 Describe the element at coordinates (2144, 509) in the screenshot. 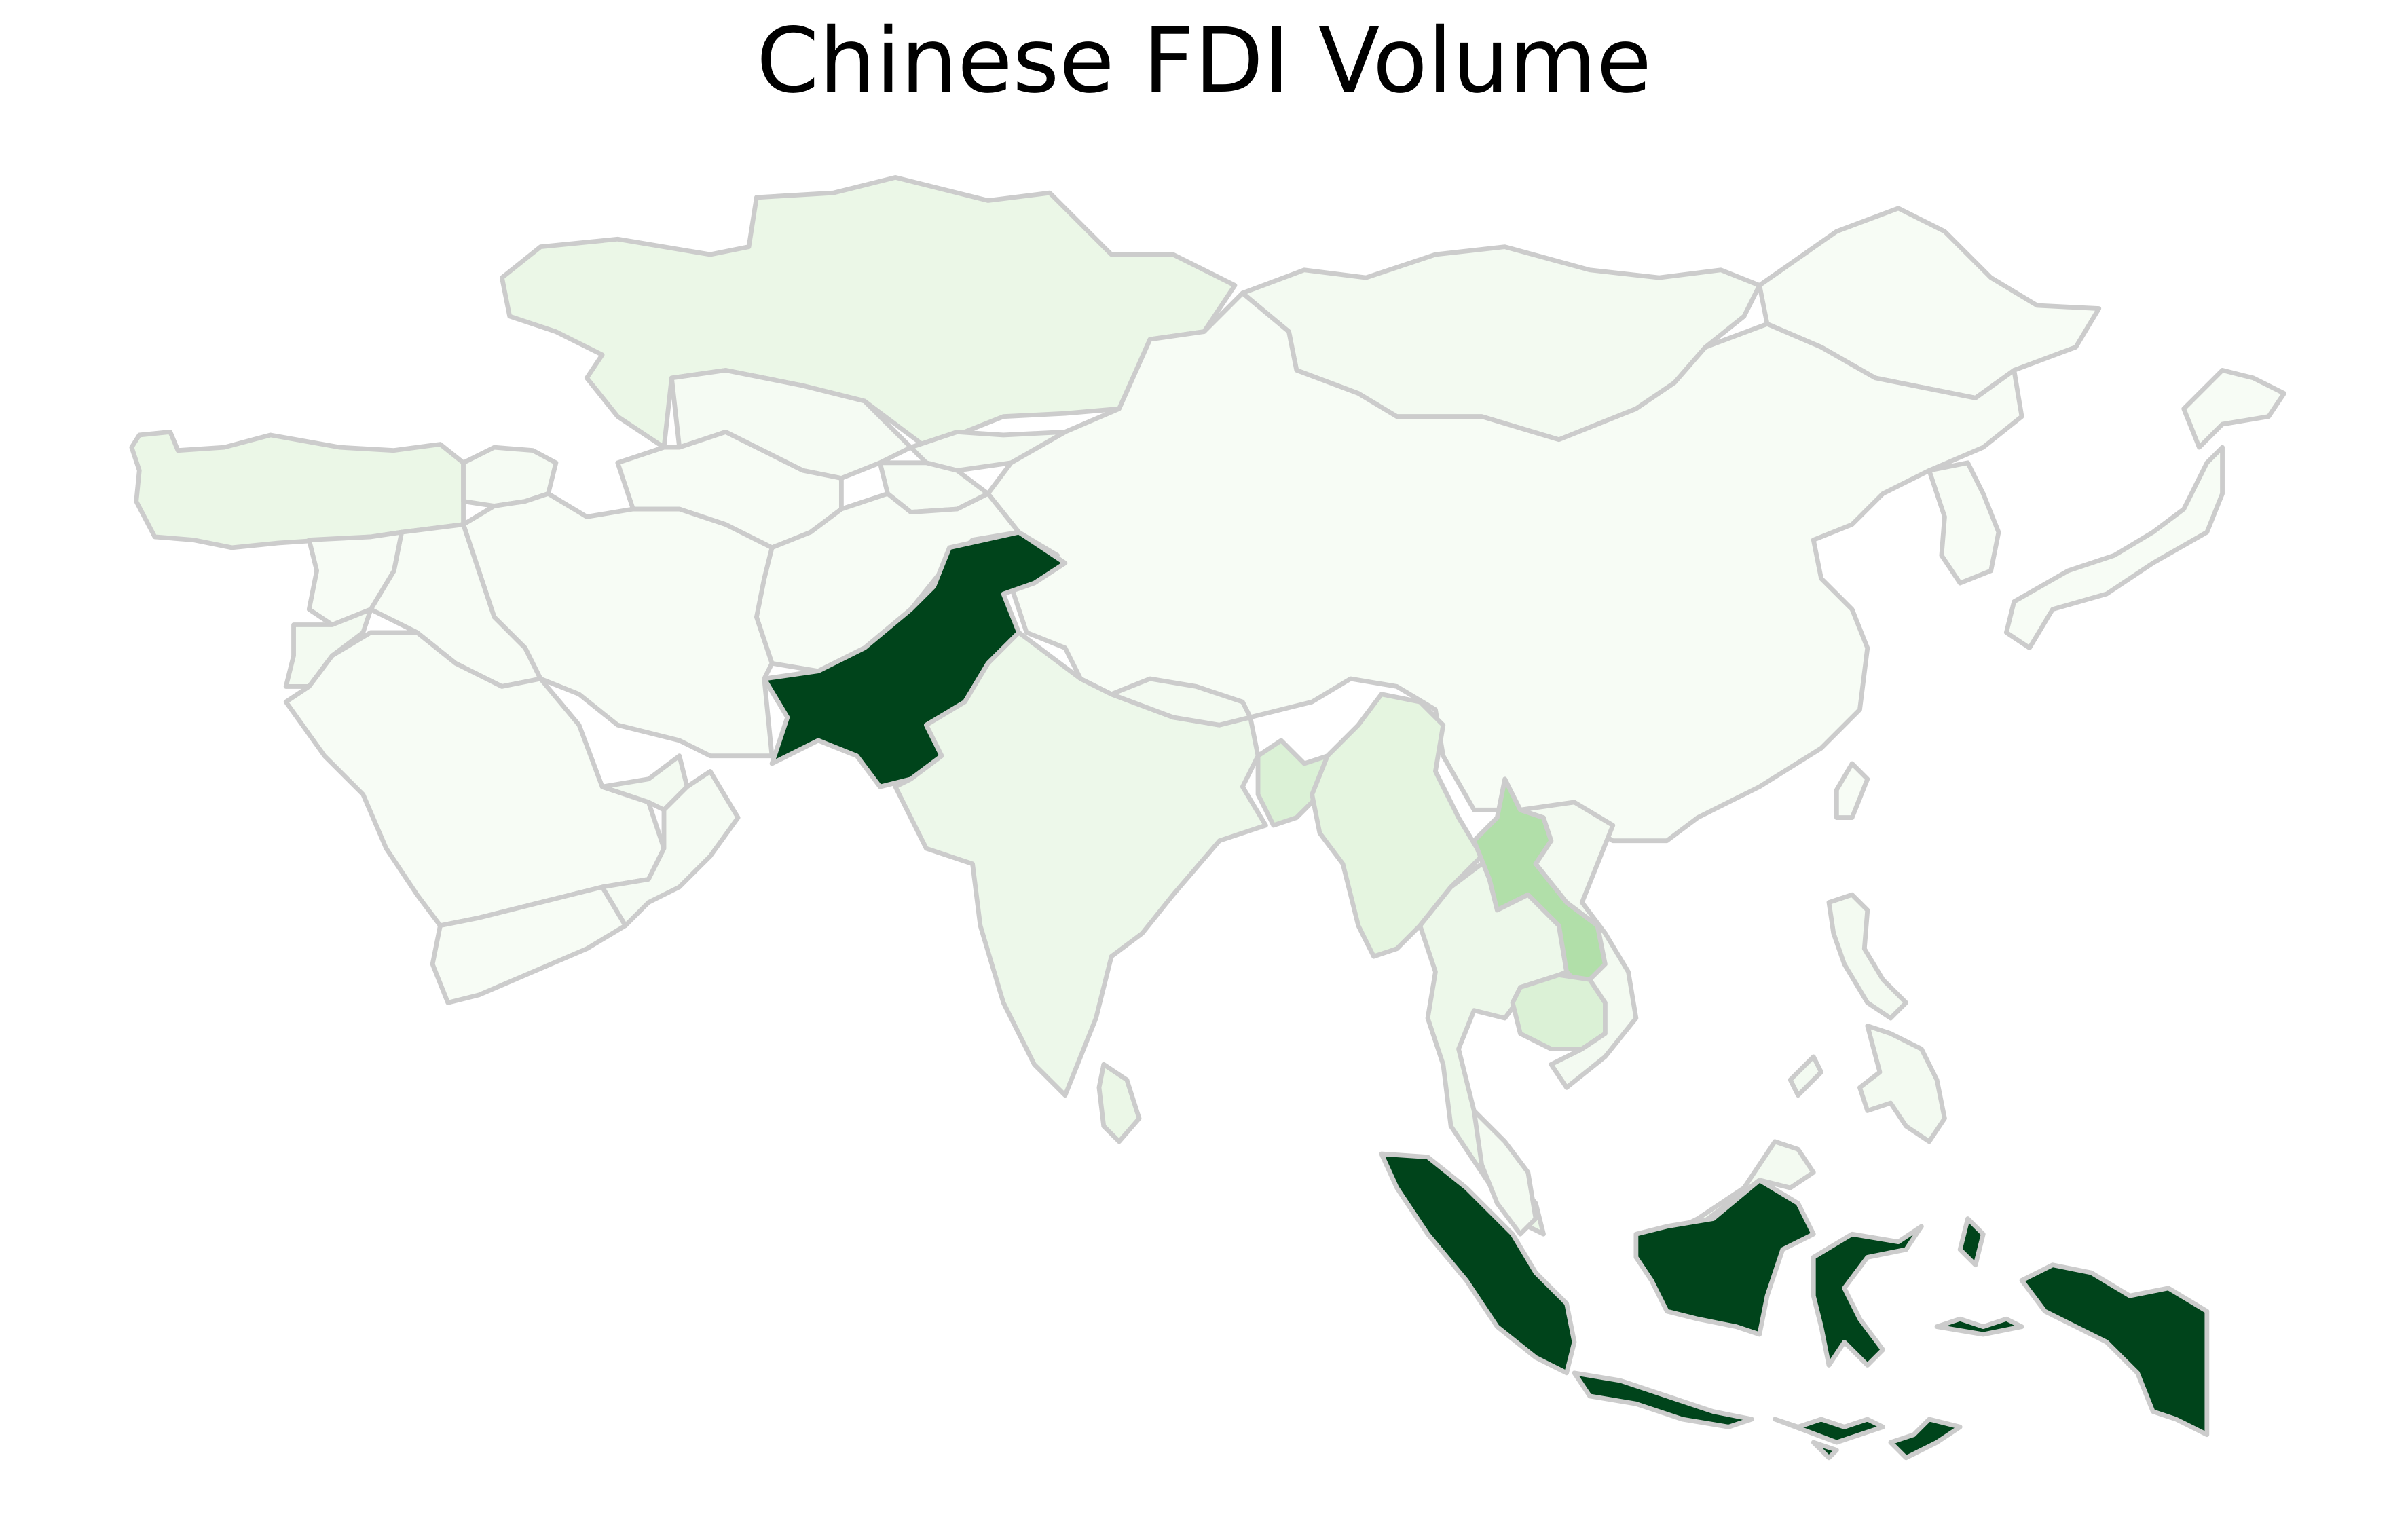

I see `region-japan` at that location.